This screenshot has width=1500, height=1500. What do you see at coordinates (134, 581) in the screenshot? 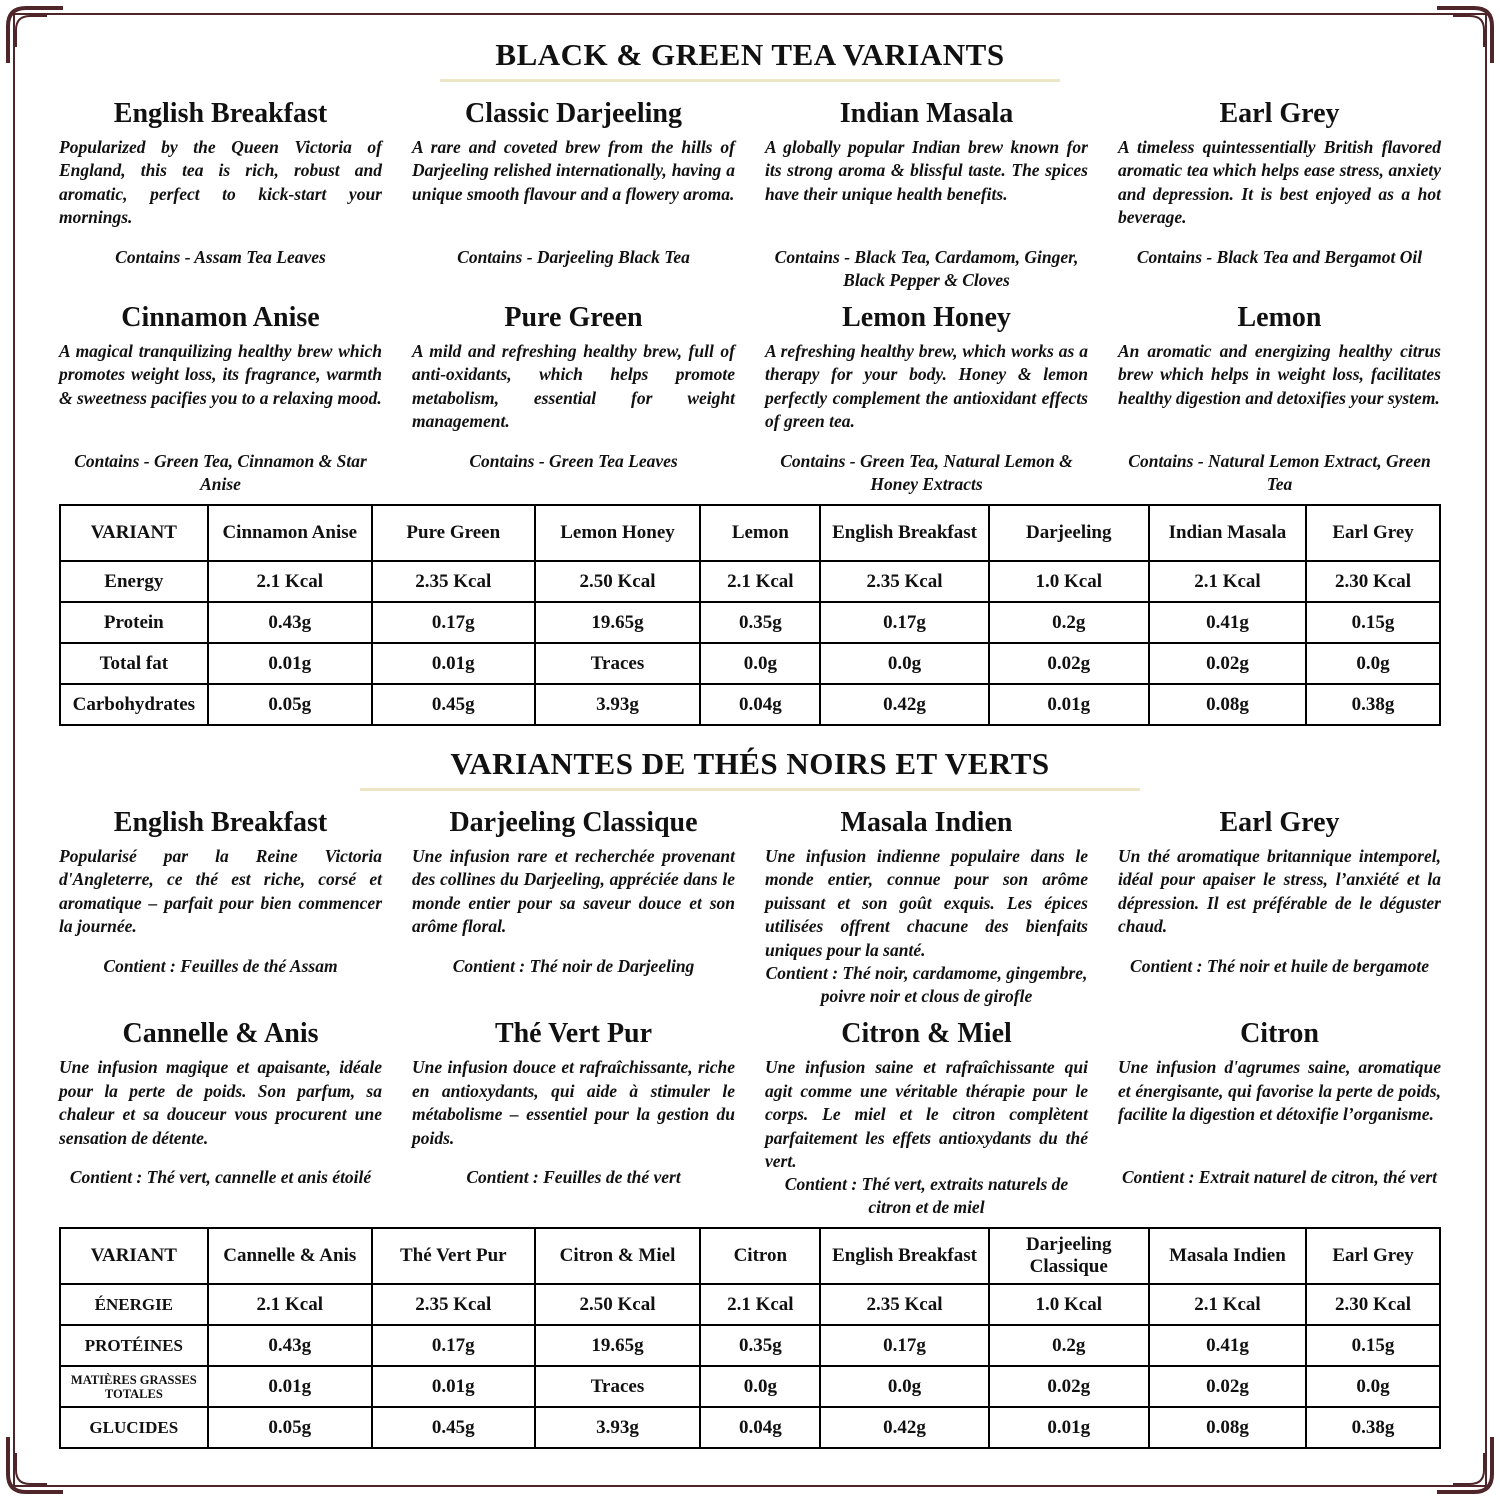
I see `table-row-label: Energy` at bounding box center [134, 581].